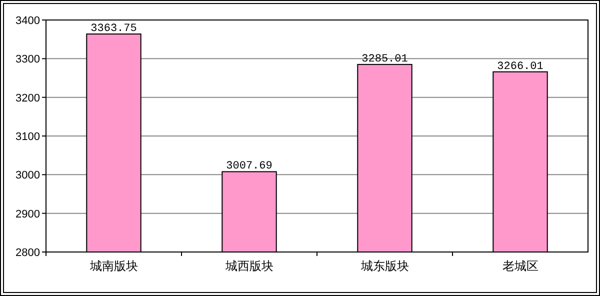 This screenshot has width=600, height=296. What do you see at coordinates (520, 66) in the screenshot?
I see `data-label: 3266.01` at bounding box center [520, 66].